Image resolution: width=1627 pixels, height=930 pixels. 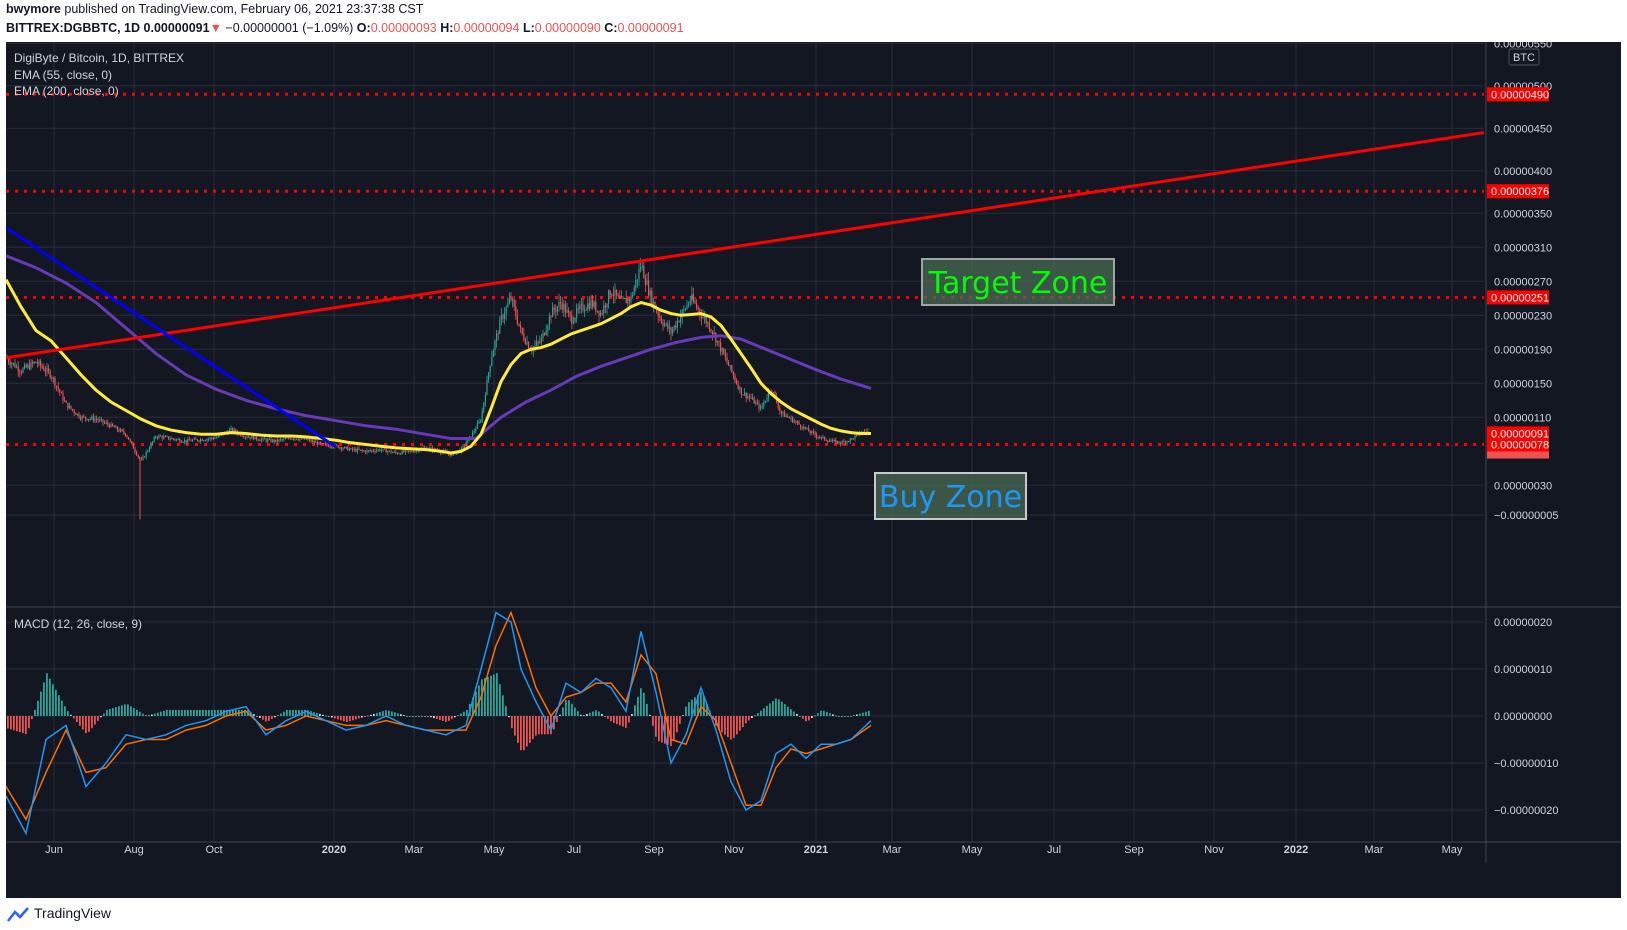 What do you see at coordinates (1518, 94) in the screenshot?
I see `price-level-badge` at bounding box center [1518, 94].